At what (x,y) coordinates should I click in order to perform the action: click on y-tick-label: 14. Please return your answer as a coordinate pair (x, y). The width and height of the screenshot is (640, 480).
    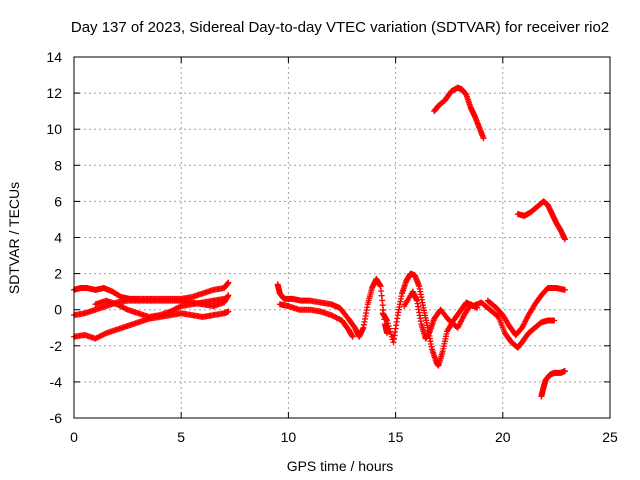
    Looking at the image, I should click on (54, 57).